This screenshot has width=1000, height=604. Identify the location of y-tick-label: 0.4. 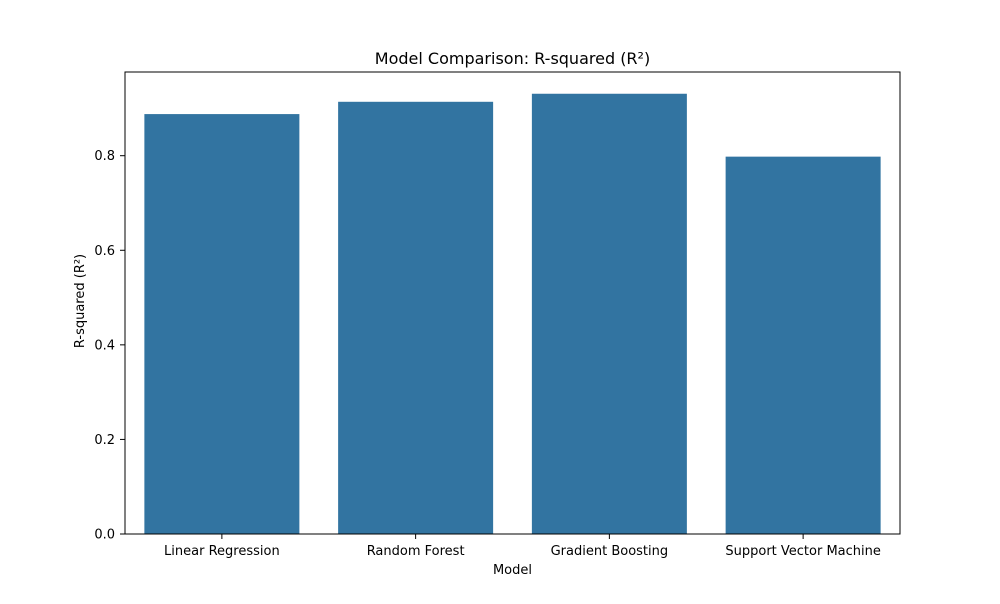
(104, 345).